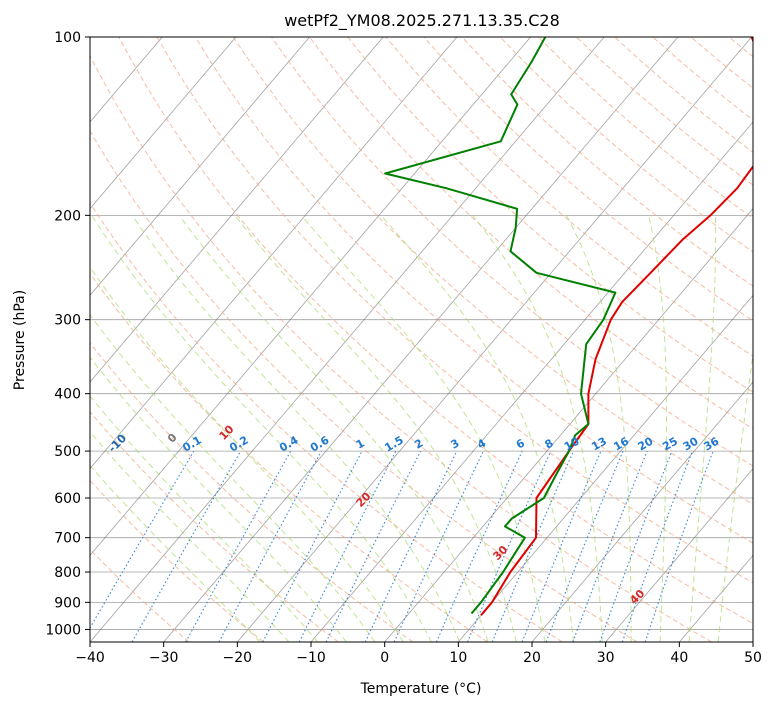 The height and width of the screenshot is (708, 775). Describe the element at coordinates (67, 321) in the screenshot. I see `y-tick-label: 300` at that location.